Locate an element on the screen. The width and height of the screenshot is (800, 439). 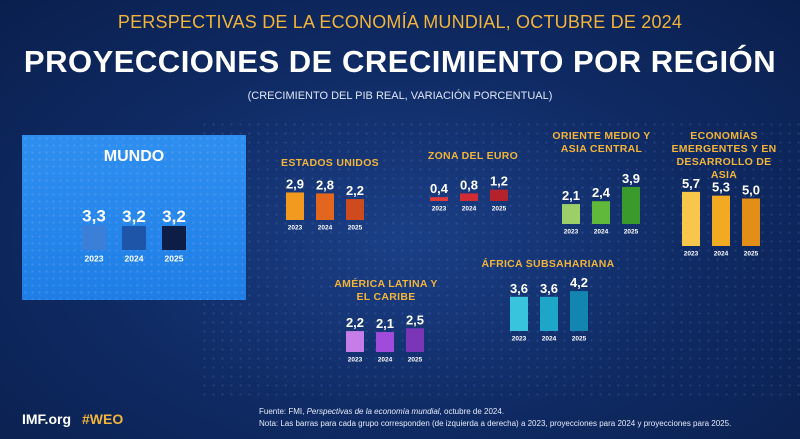
tick-label-mundo-2024: 2024 is located at coordinates (134, 259).